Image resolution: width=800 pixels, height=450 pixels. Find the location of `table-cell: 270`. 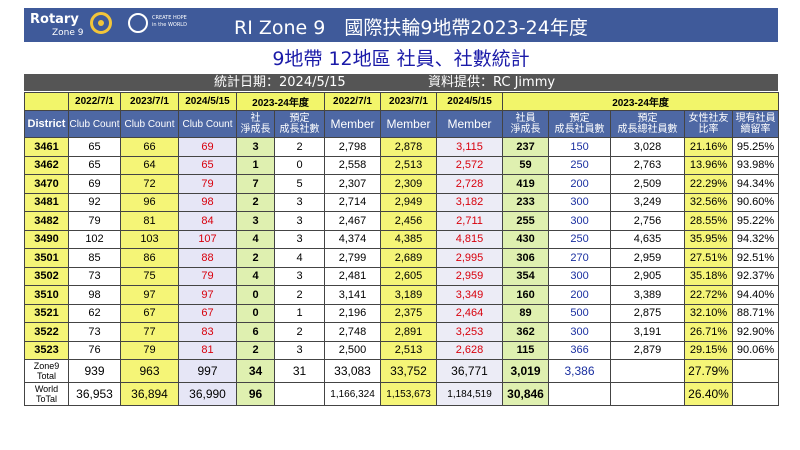

table-cell: 270 is located at coordinates (580, 258).